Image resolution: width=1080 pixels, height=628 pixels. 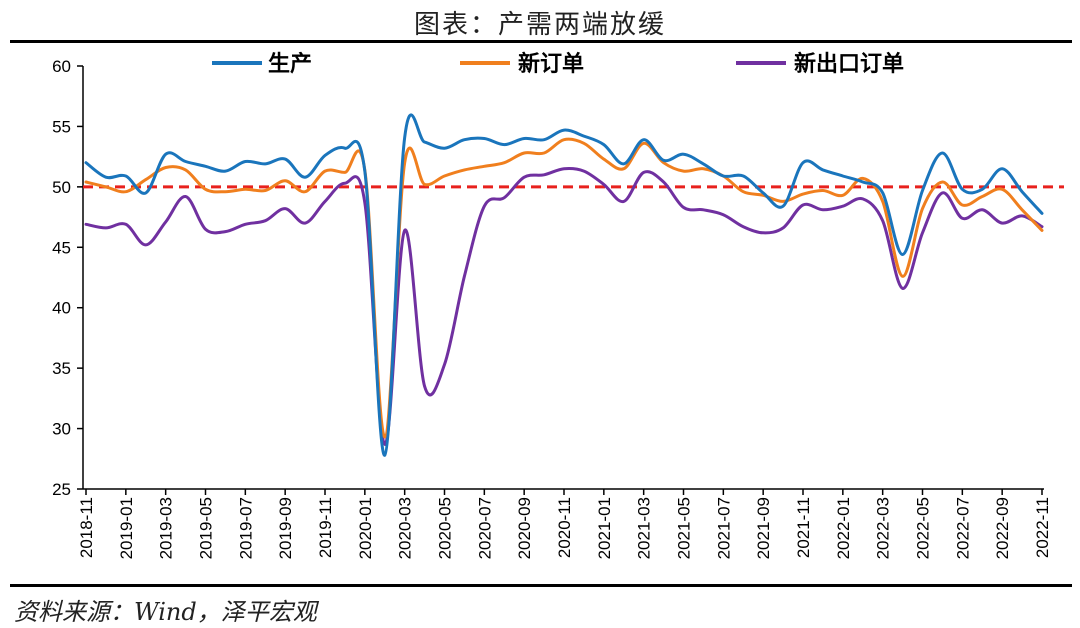 I want to click on x-tick-label: 2021-07, so click(x=723, y=528).